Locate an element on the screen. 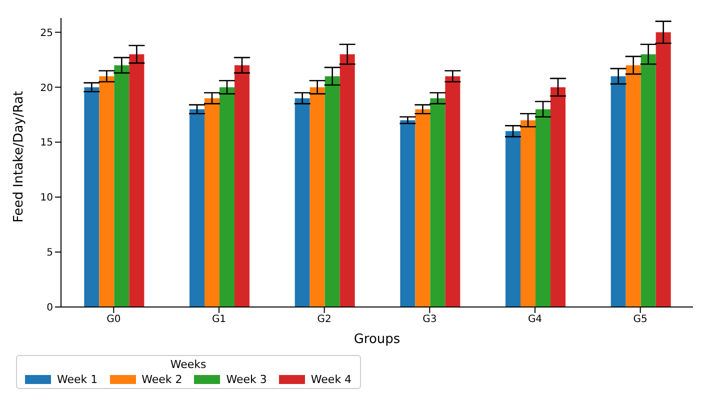 The image size is (709, 397). y-tick-label: 15 is located at coordinates (46, 143).